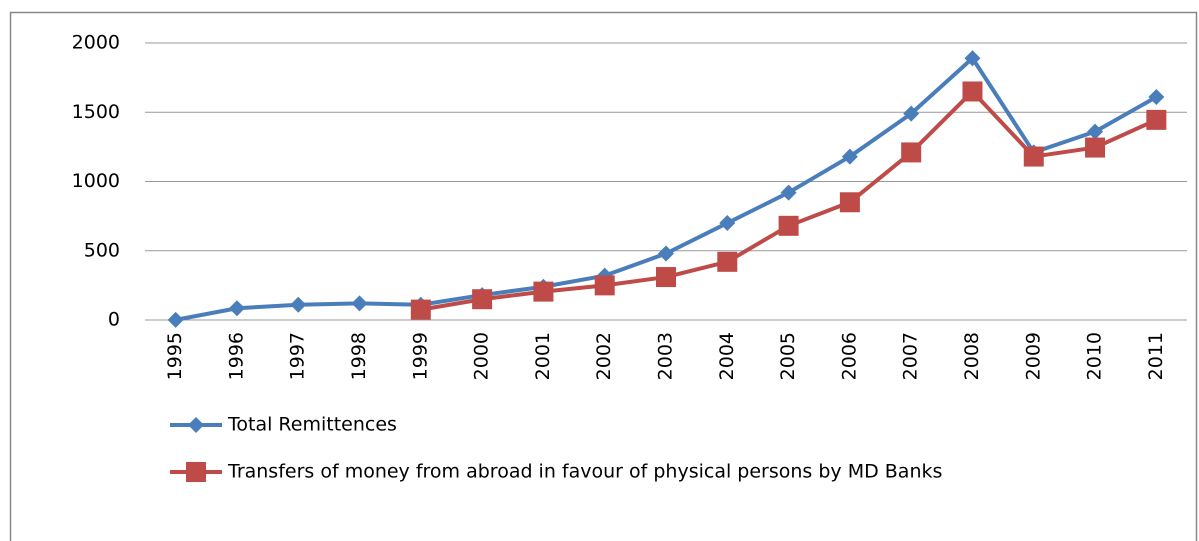  What do you see at coordinates (236, 356) in the screenshot?
I see `x-tick-label: 1996` at bounding box center [236, 356].